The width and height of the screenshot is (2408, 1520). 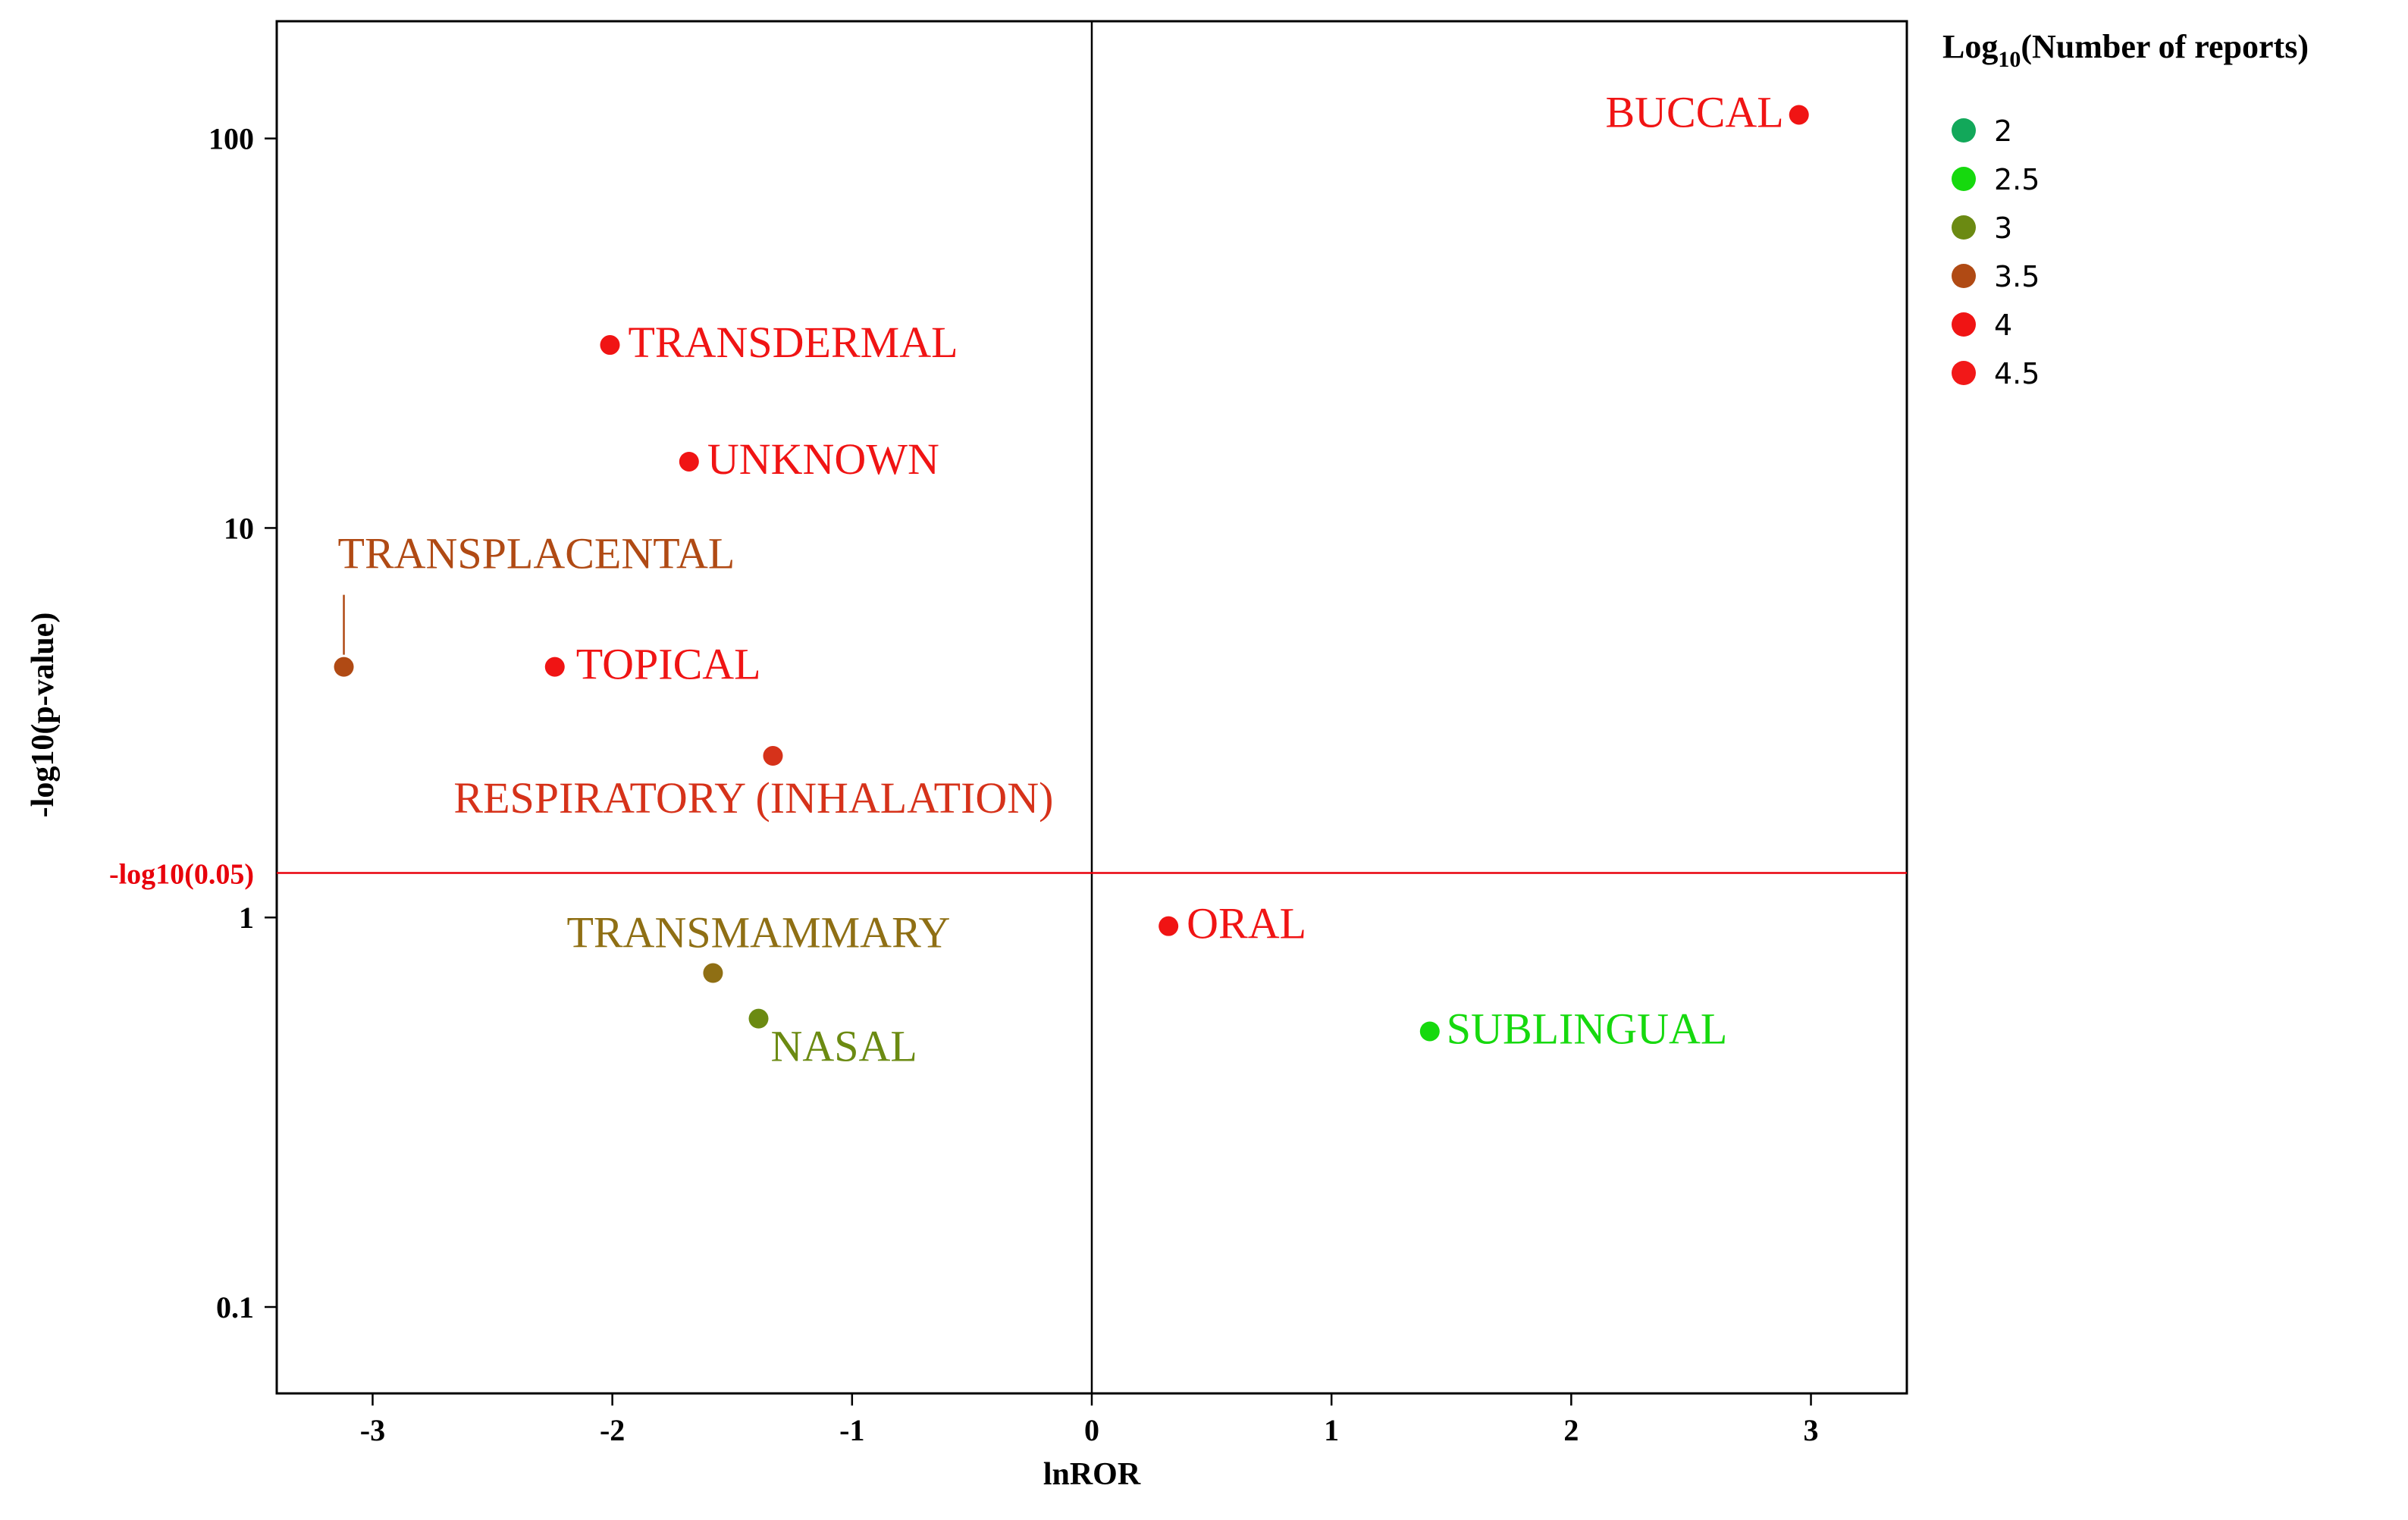 I want to click on point-label: TOPICAL, so click(x=668, y=664).